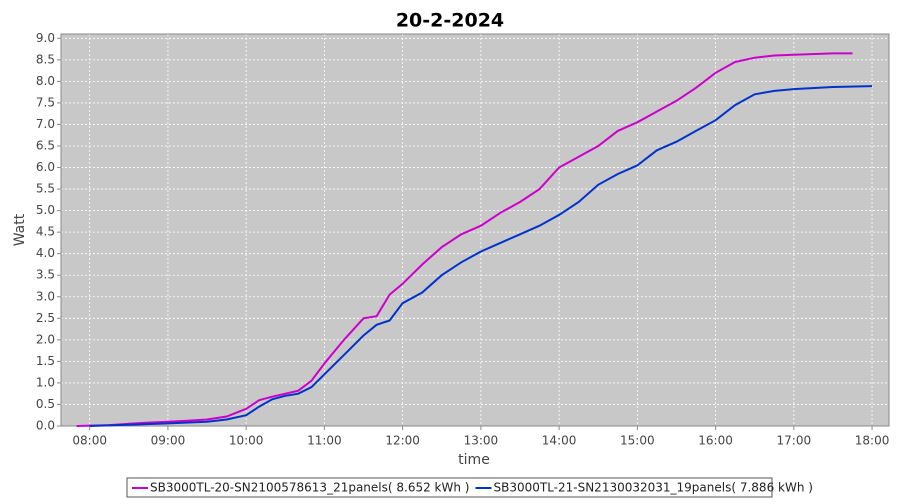  What do you see at coordinates (637, 441) in the screenshot?
I see `x-tick-label: 15:00` at bounding box center [637, 441].